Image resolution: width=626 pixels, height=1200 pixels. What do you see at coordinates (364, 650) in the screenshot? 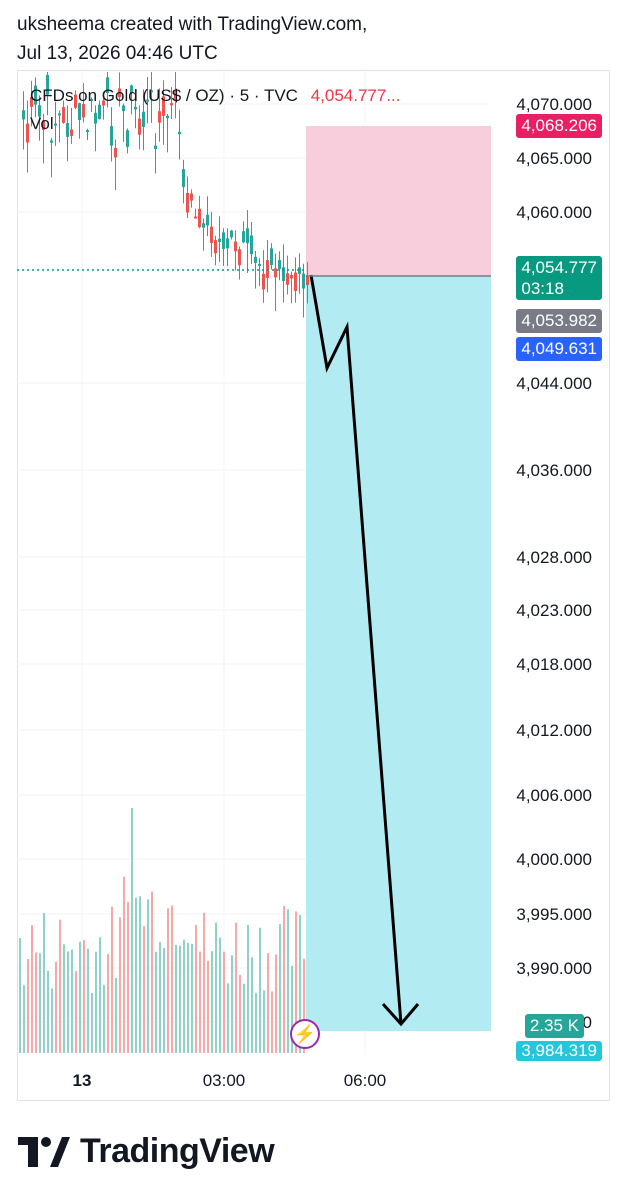
I see `hand-drawn-arrow` at bounding box center [364, 650].